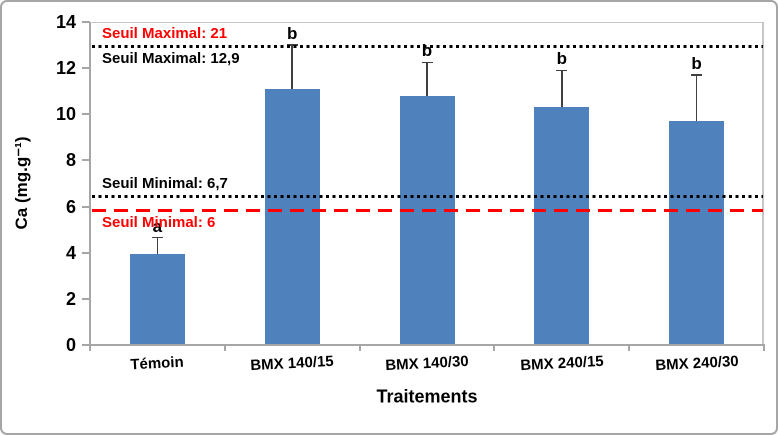  I want to click on y-tick-label: 0, so click(70, 345).